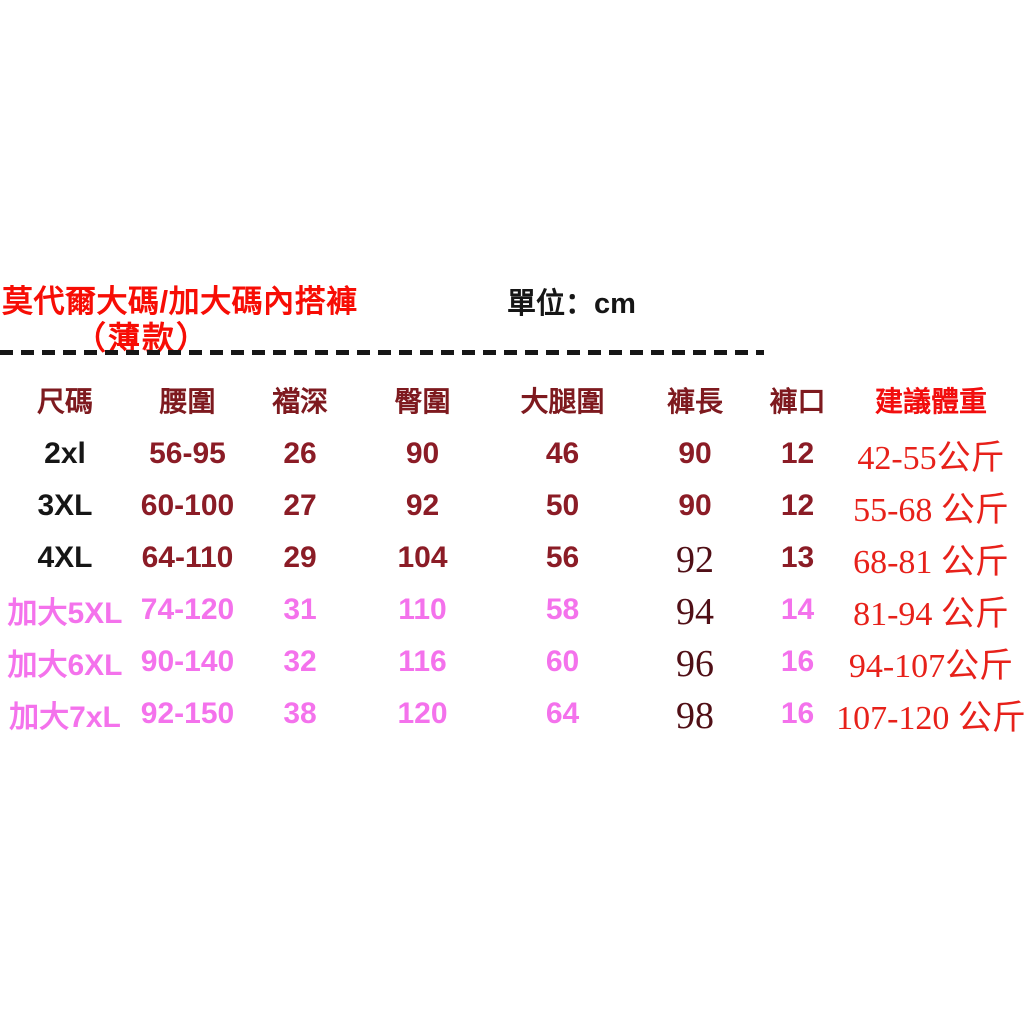 The height and width of the screenshot is (1024, 1024). What do you see at coordinates (300, 609) in the screenshot?
I see `cell-crotch-depth: 31` at bounding box center [300, 609].